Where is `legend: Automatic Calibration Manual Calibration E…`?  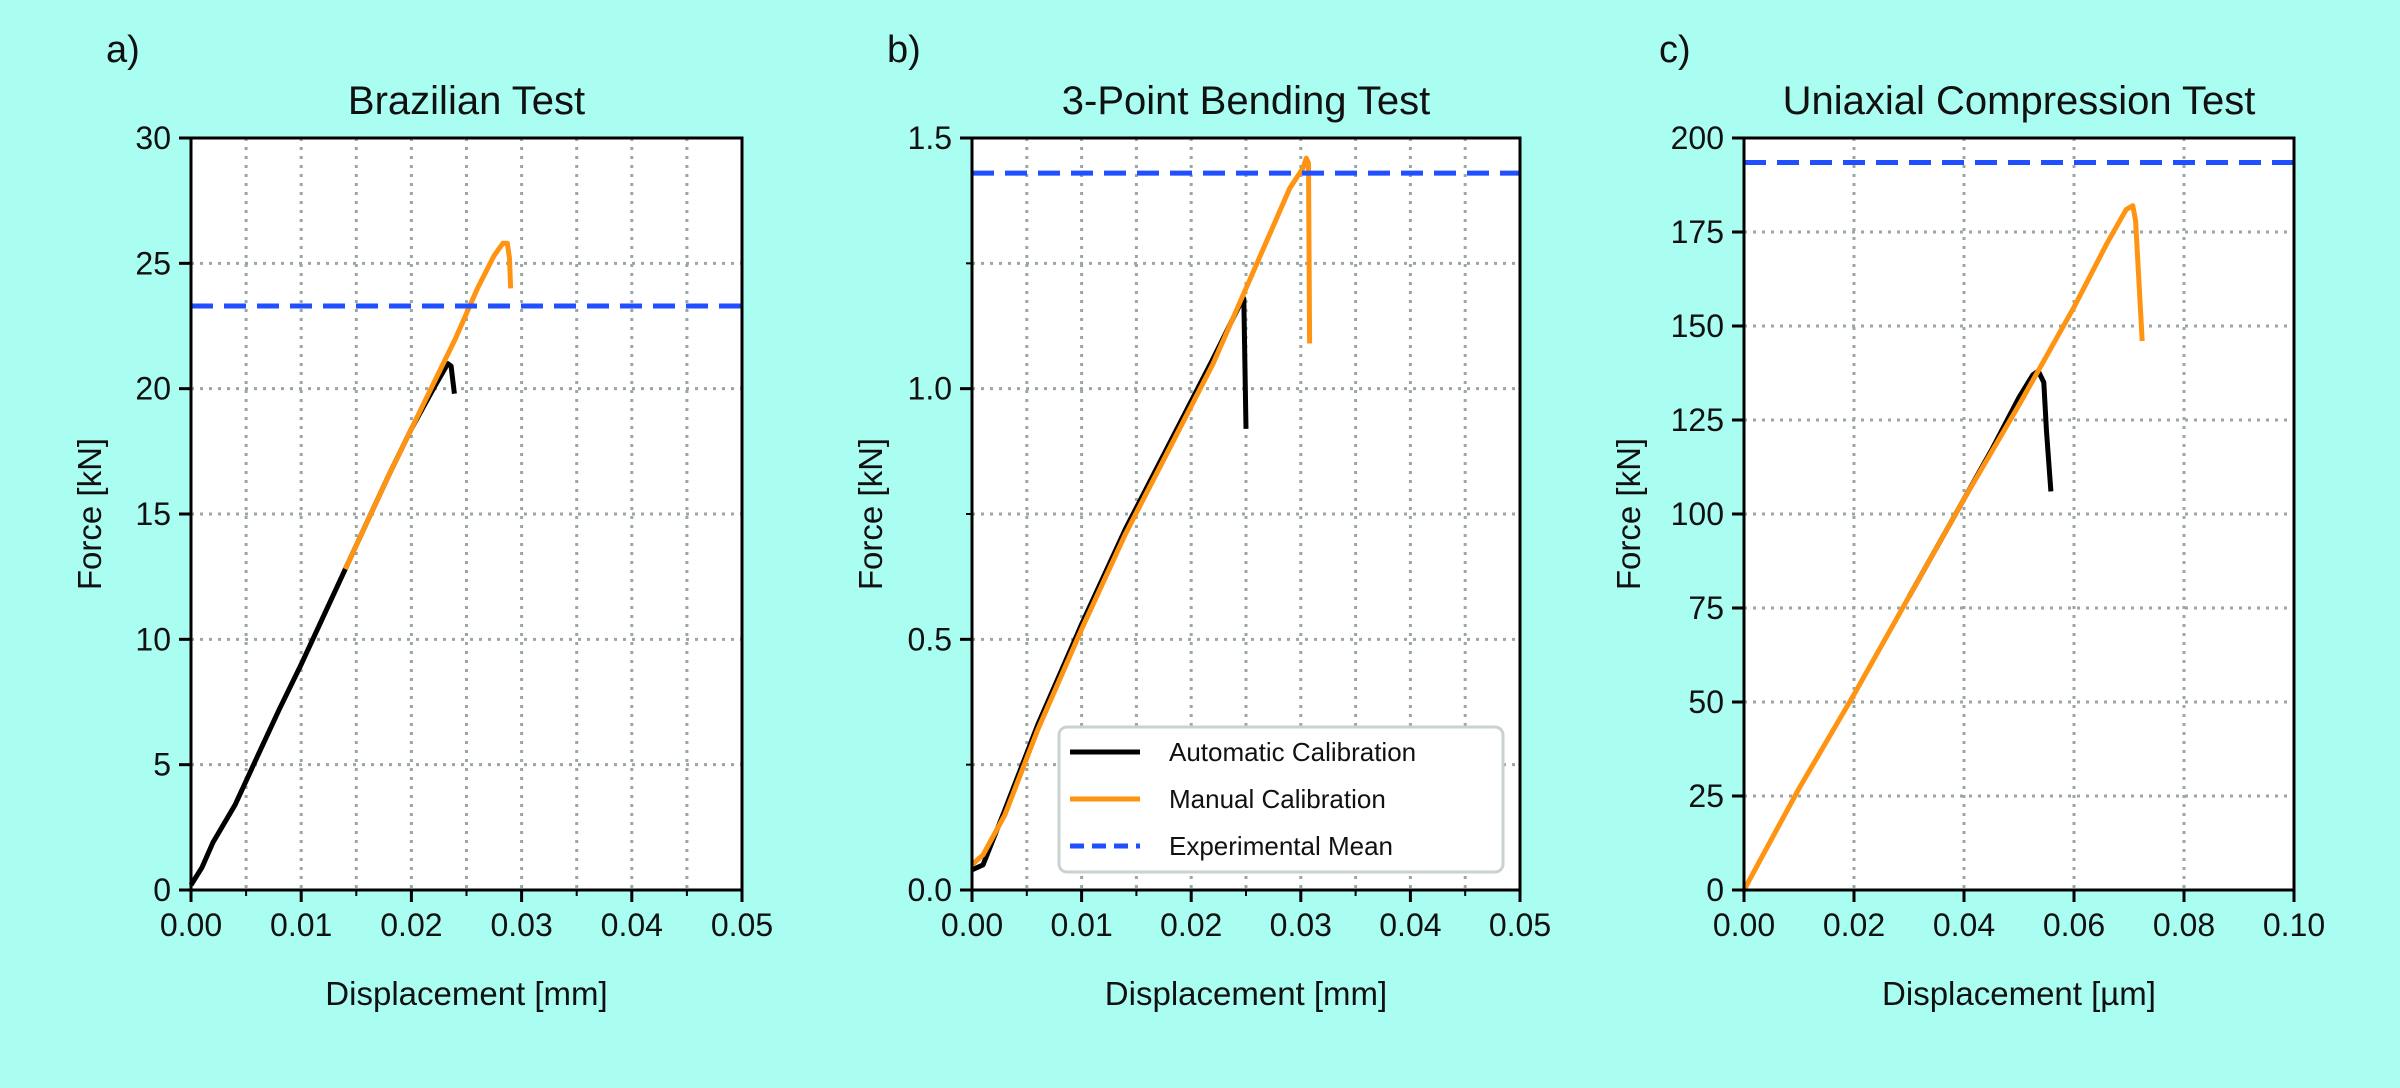
legend: Automatic Calibration Manual Calibration E… is located at coordinates (1281, 799).